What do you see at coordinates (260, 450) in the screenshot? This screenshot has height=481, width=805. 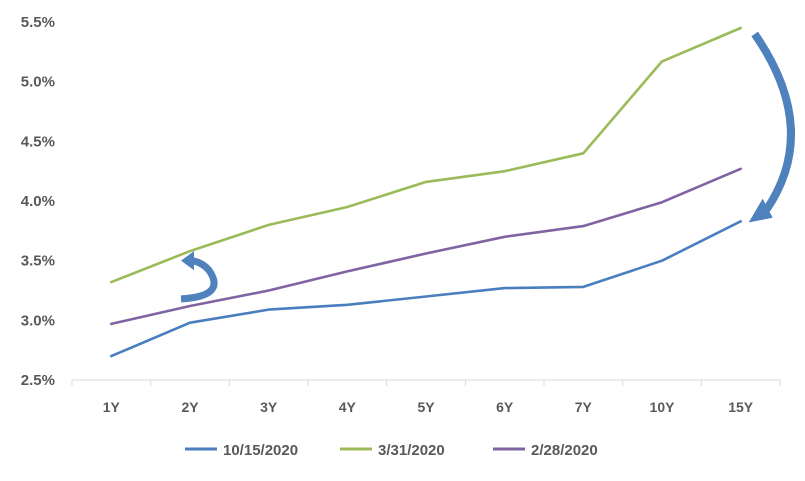 I see `legend-label: 10/15/2020` at bounding box center [260, 450].